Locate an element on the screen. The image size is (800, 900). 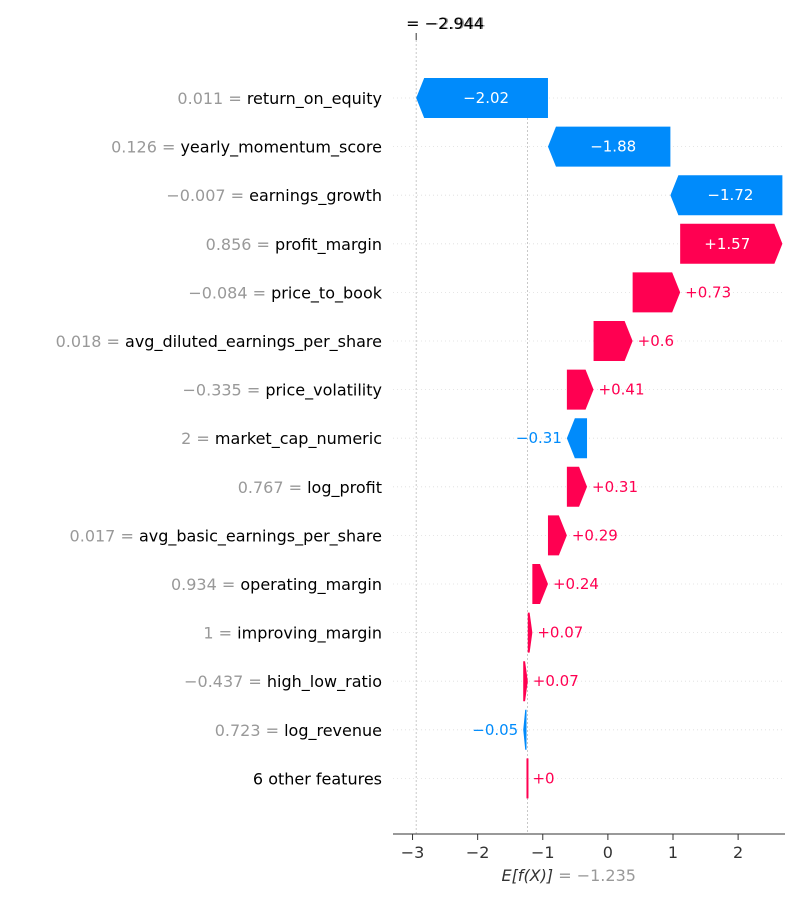
feature-value: −0.437 = is located at coordinates (225, 681).